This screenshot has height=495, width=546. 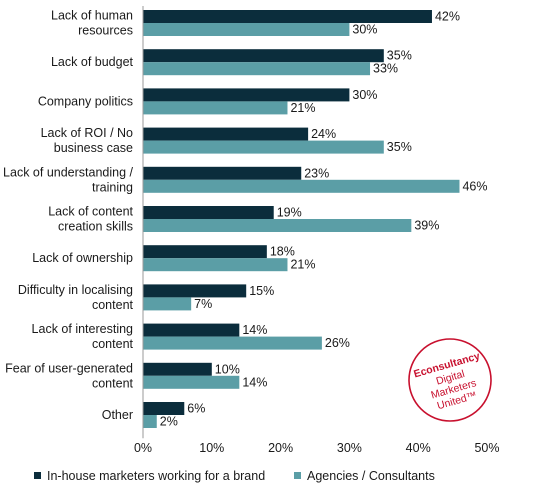 I want to click on value-label: 26%, so click(x=337, y=343).